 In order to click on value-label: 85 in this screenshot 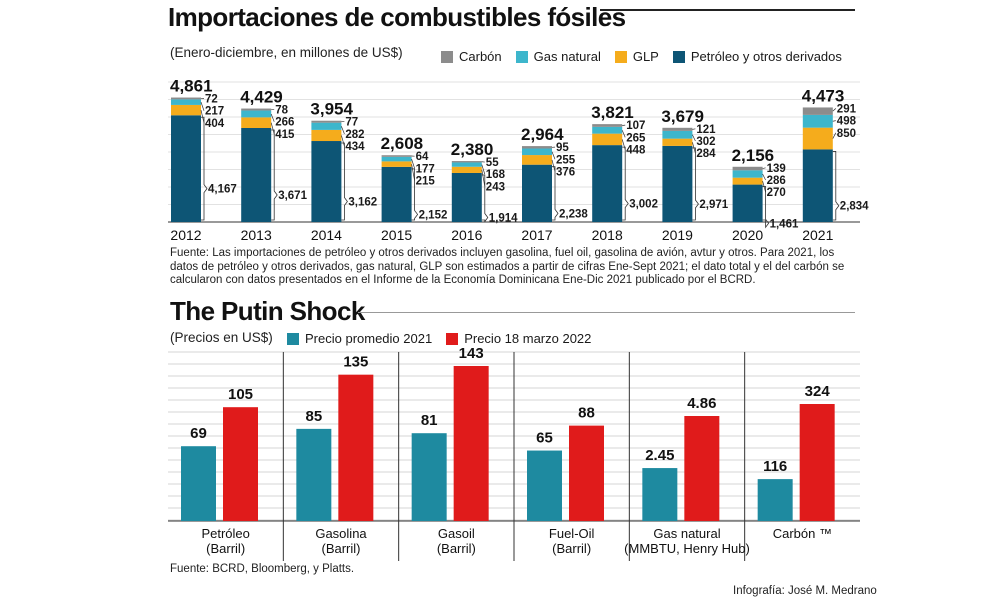, I will do `click(313, 416)`.